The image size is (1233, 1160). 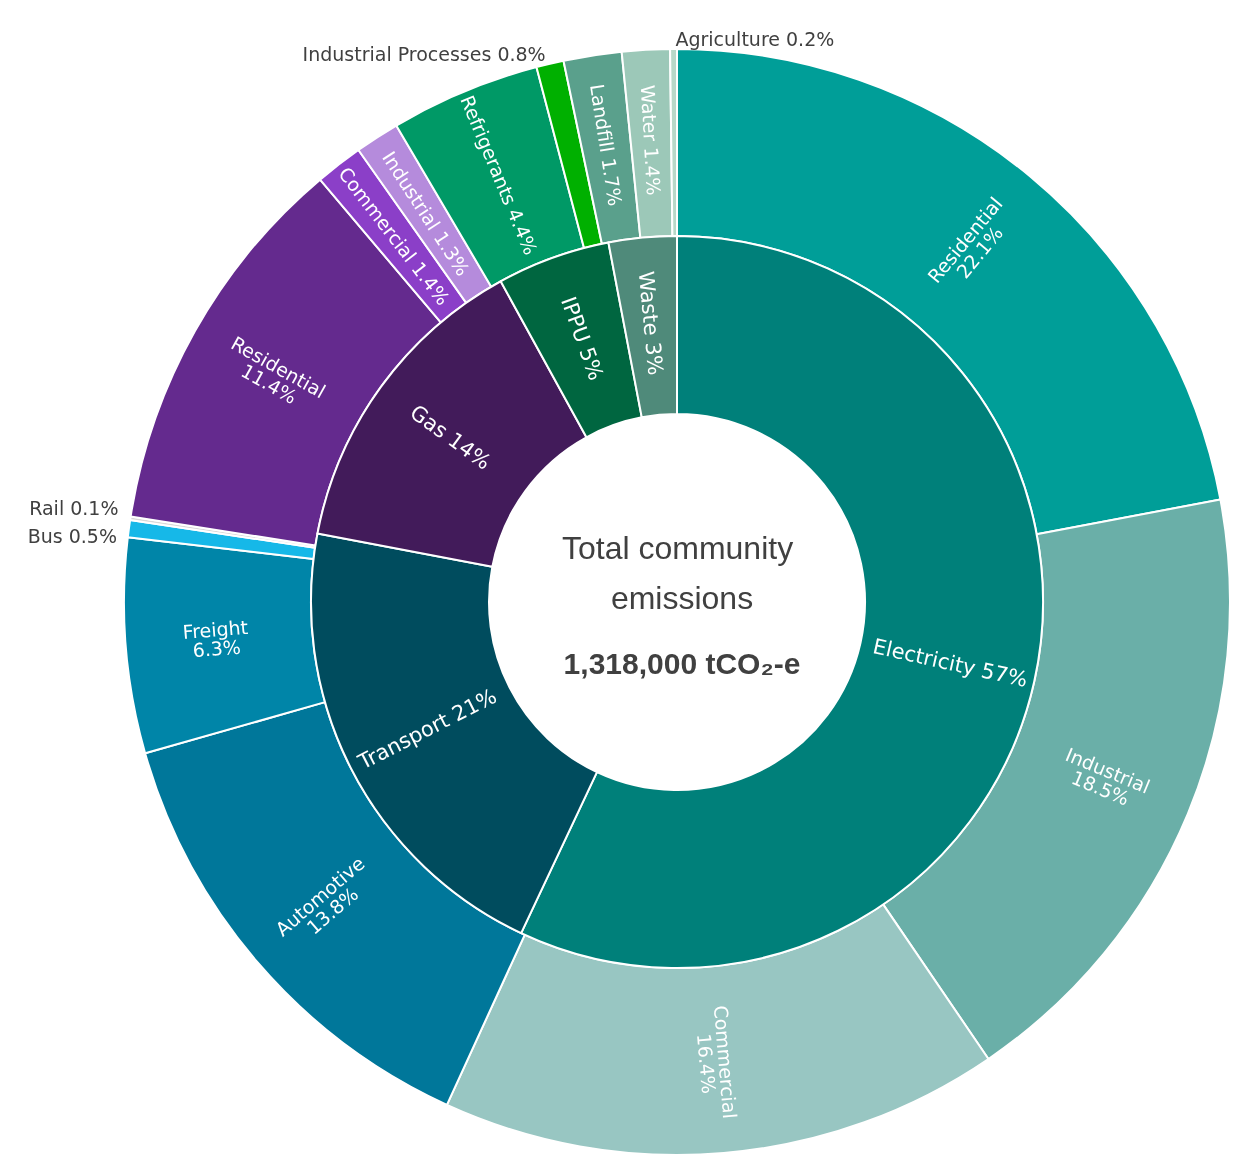 What do you see at coordinates (682, 573) in the screenshot?
I see `text: Total community emissions` at bounding box center [682, 573].